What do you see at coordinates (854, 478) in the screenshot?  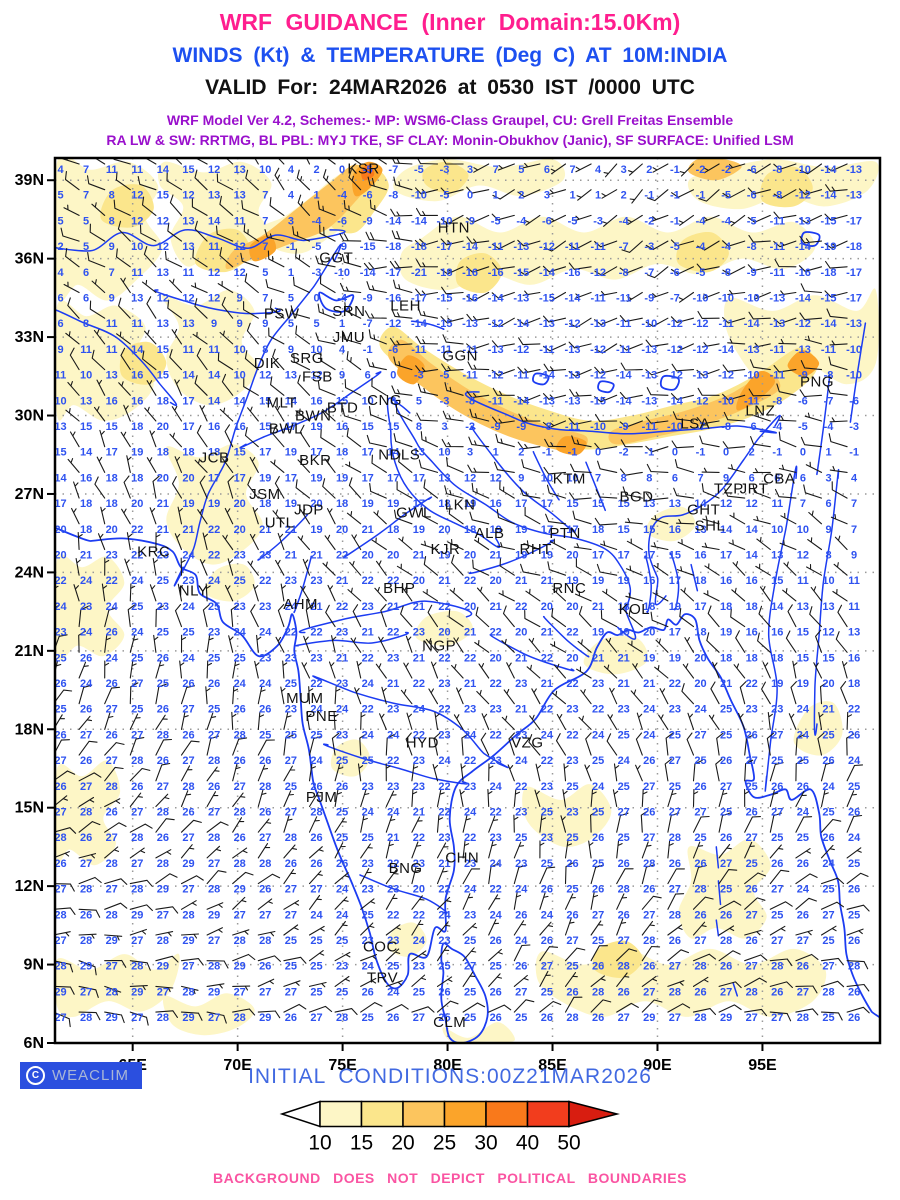 I see `temp-value: 4` at bounding box center [854, 478].